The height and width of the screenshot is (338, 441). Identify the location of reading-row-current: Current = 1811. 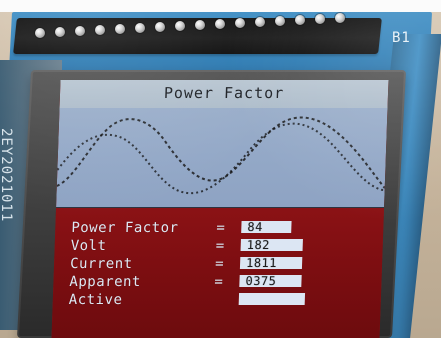
(229, 264).